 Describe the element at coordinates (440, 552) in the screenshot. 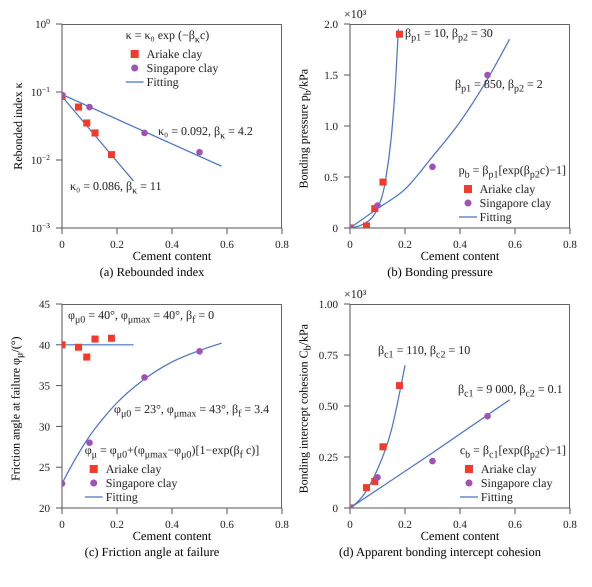

I see `text: (d) Apparent bonding intercept cohesion` at that location.